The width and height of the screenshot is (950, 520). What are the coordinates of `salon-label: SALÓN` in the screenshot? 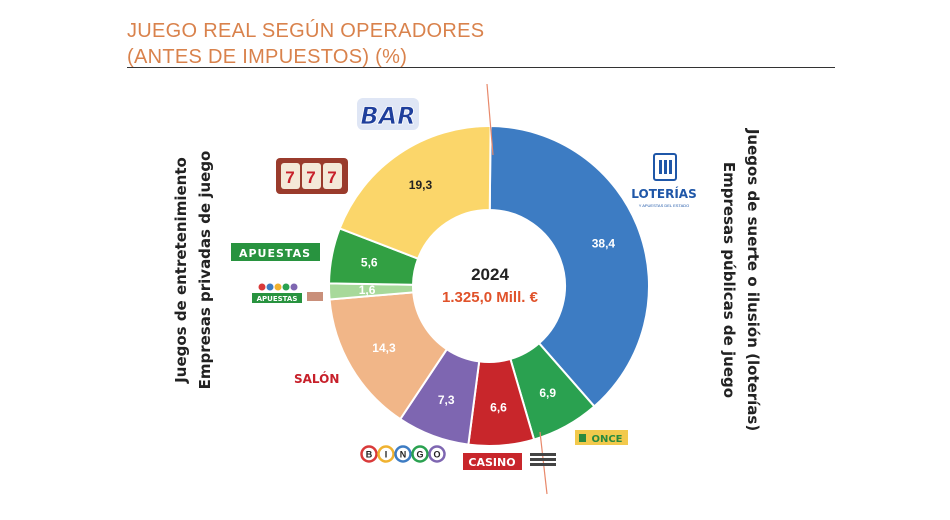 It's located at (316, 378).